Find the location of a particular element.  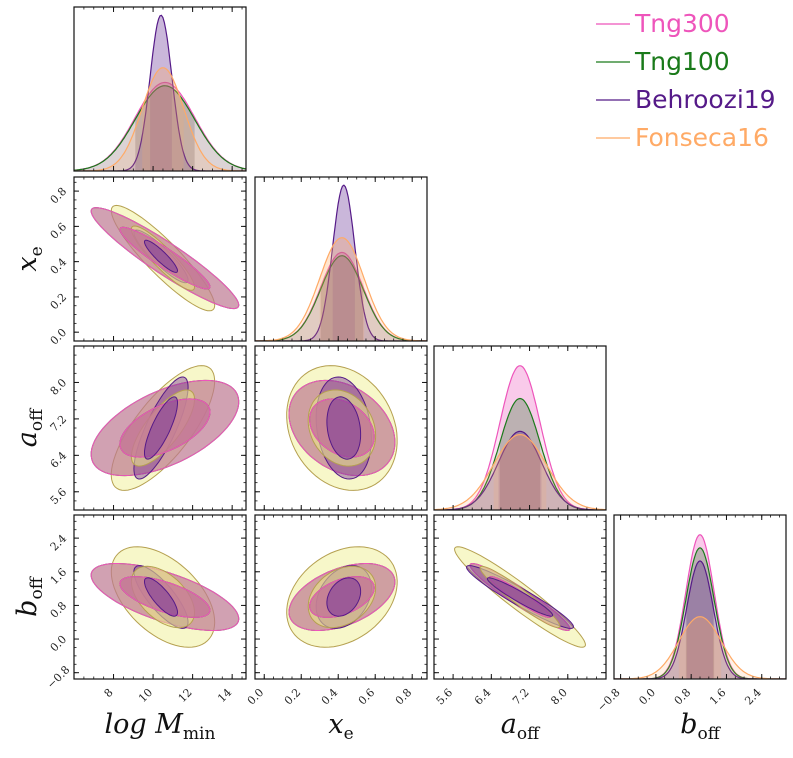

panel-logM-boff is located at coordinates (160, 597).